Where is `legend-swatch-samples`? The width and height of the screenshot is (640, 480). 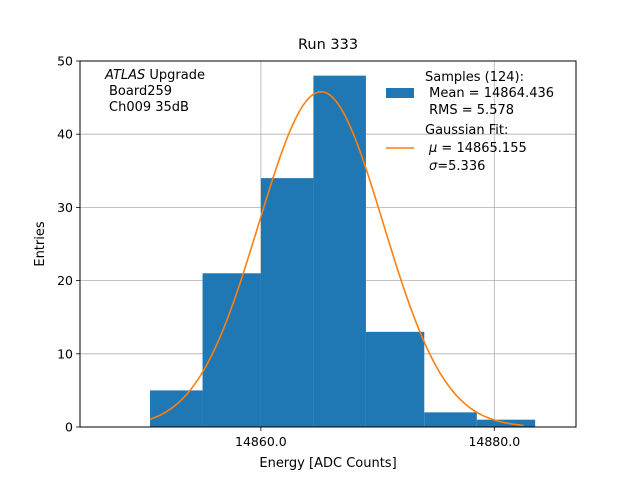 legend-swatch-samples is located at coordinates (400, 93).